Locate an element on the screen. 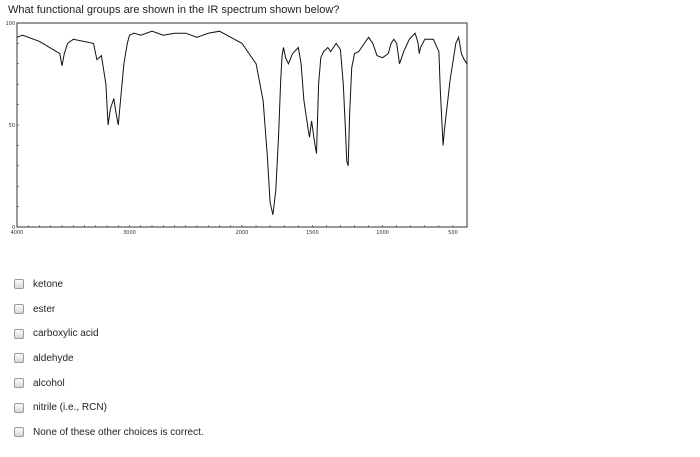 The width and height of the screenshot is (700, 457). option-label: ester is located at coordinates (44, 309).